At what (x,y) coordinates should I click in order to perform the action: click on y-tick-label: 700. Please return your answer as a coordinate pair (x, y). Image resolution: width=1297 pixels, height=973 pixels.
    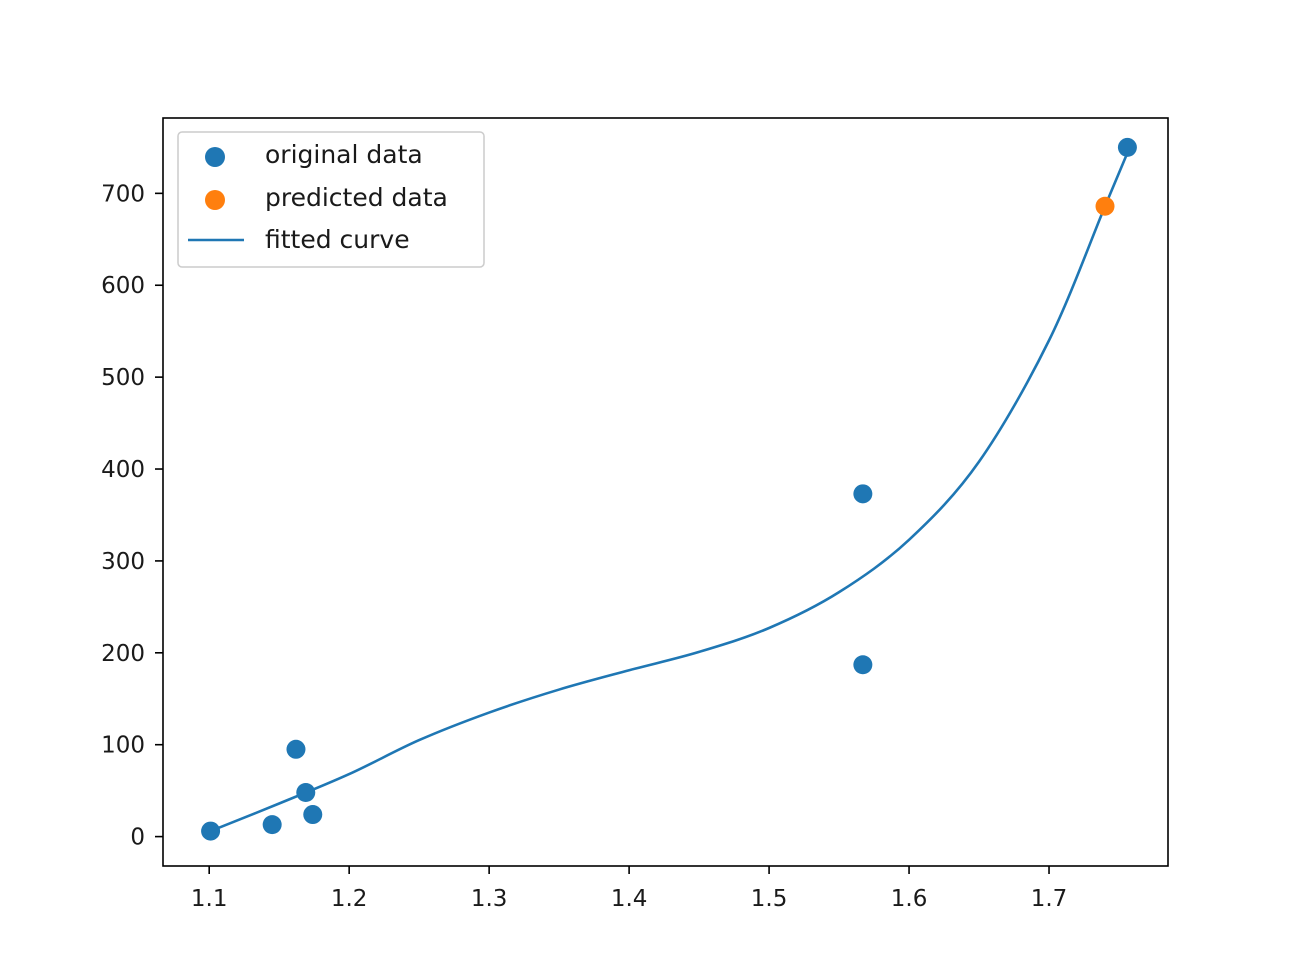
    Looking at the image, I should click on (123, 194).